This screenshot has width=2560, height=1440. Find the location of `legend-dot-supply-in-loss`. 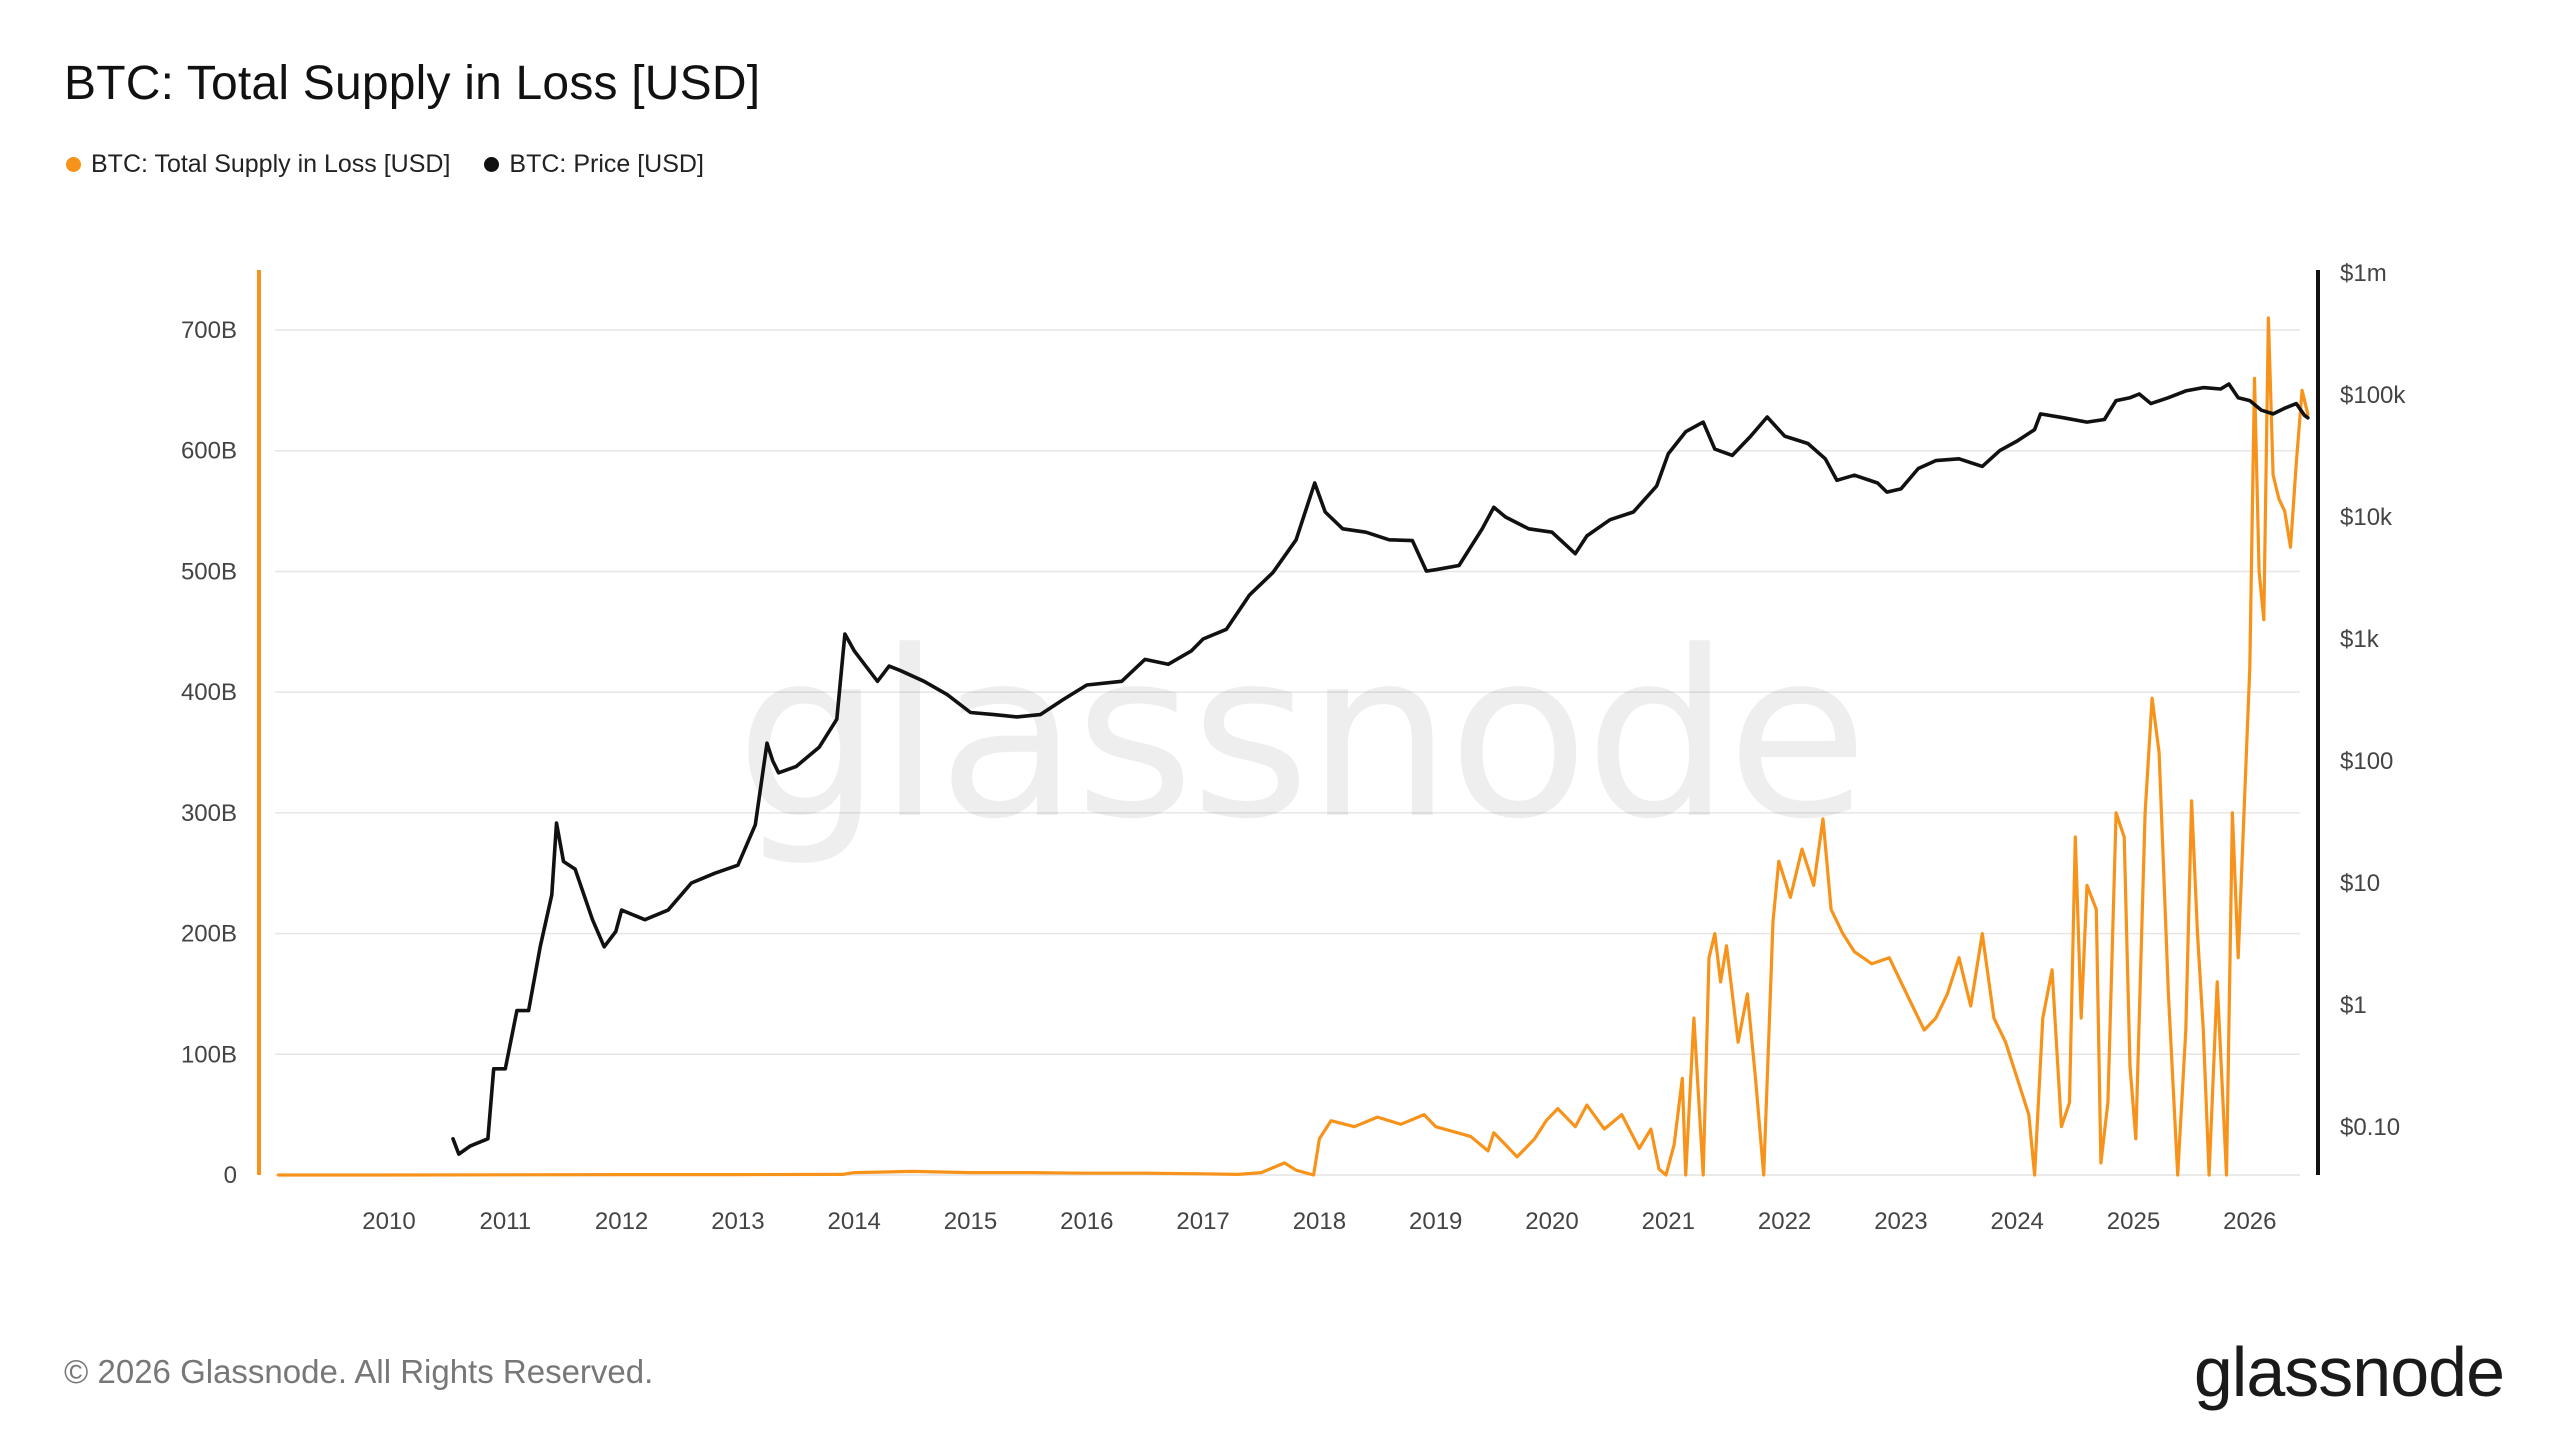

legend-dot-supply-in-loss is located at coordinates (73, 164).